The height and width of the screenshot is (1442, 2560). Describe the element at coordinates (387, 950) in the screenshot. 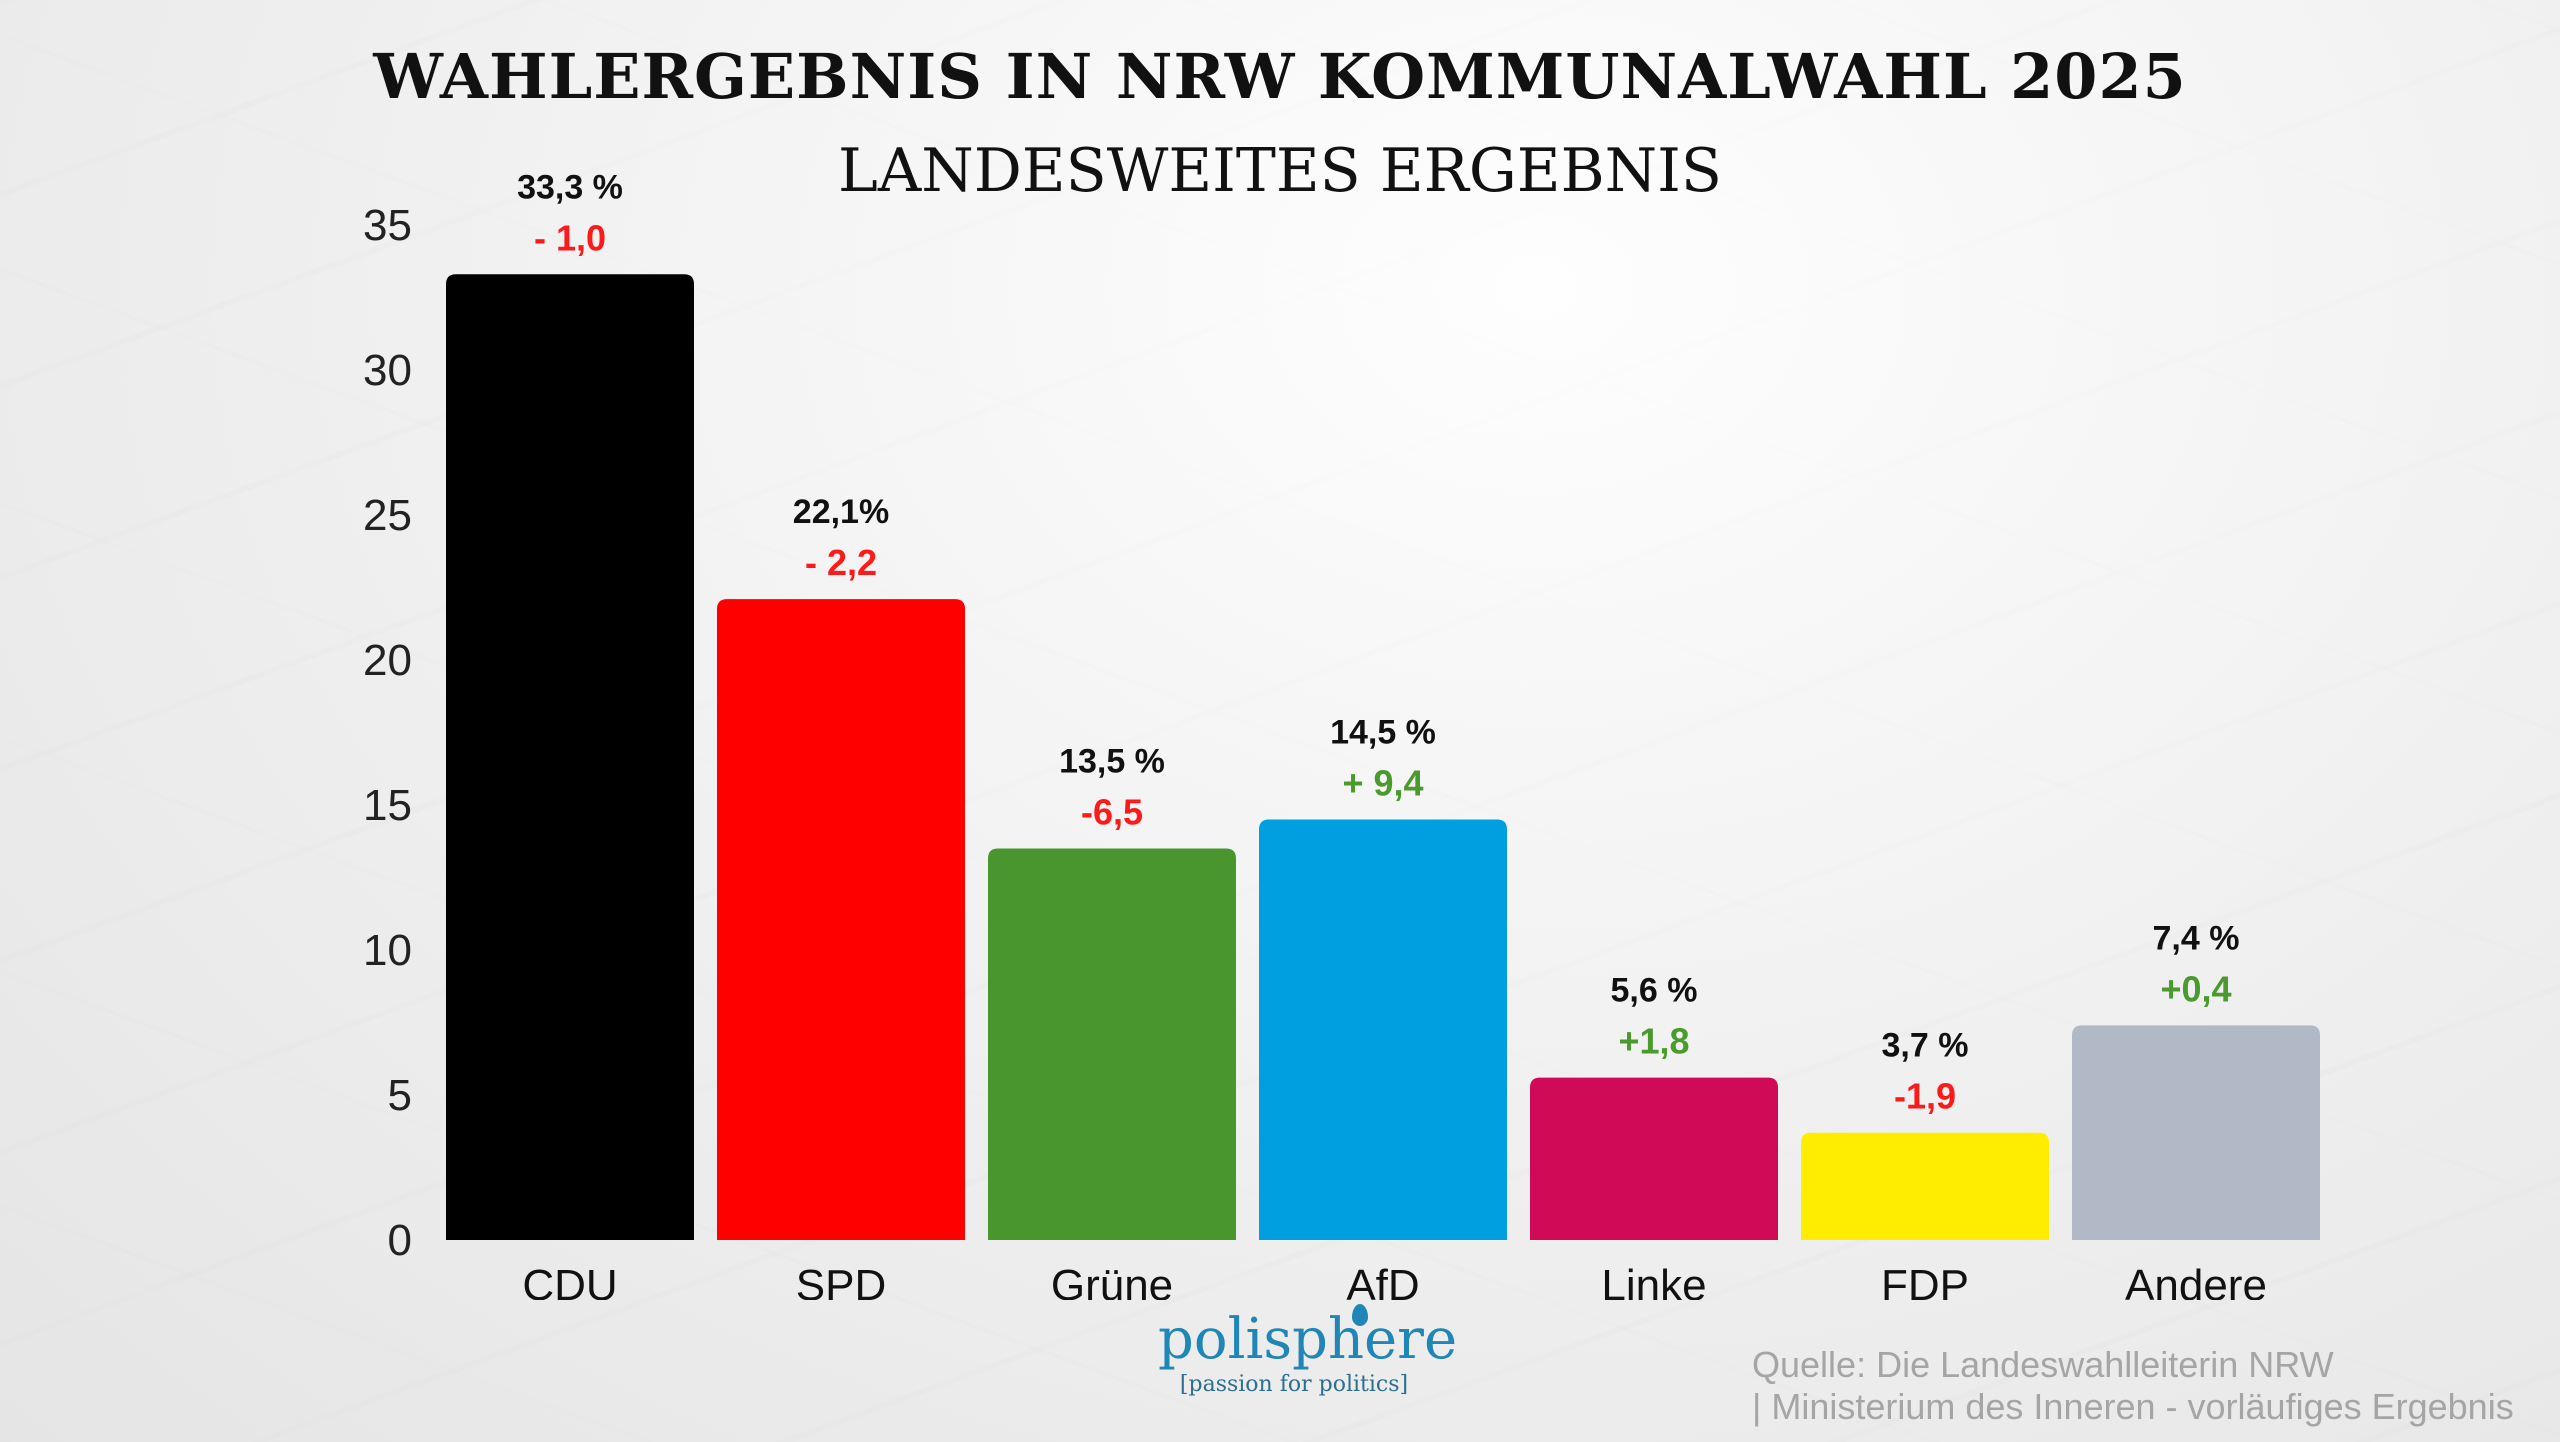

I see `y-tick-label: 10` at that location.